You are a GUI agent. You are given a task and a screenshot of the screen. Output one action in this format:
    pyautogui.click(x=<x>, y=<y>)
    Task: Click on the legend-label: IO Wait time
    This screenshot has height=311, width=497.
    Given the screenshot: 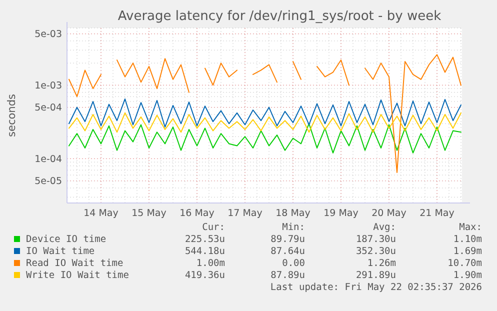 What is the action you would take?
    pyautogui.click(x=60, y=251)
    